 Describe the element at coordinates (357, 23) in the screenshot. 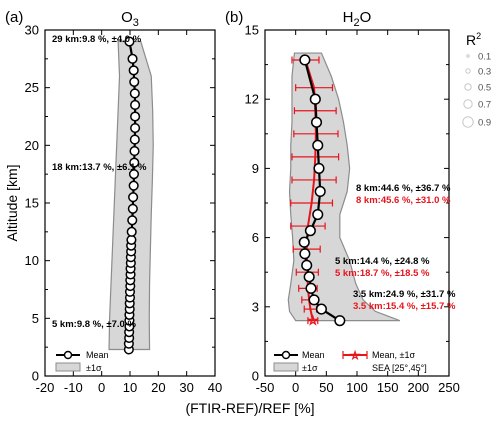

I see `title-sub: 2` at that location.